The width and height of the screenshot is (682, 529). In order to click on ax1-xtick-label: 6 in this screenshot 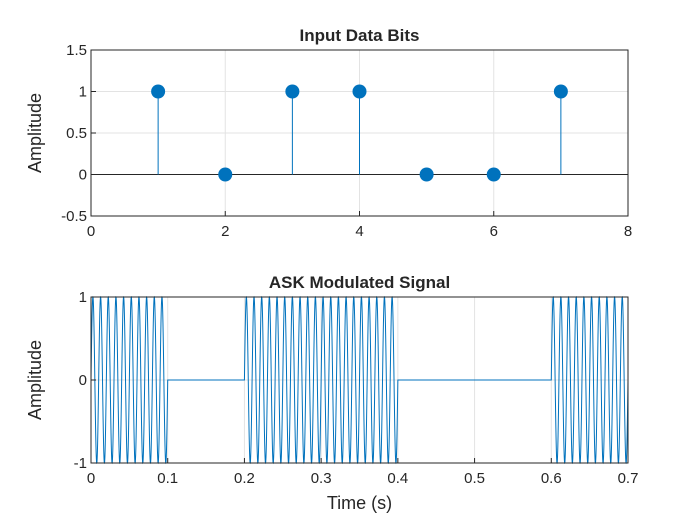, I will do `click(494, 231)`.